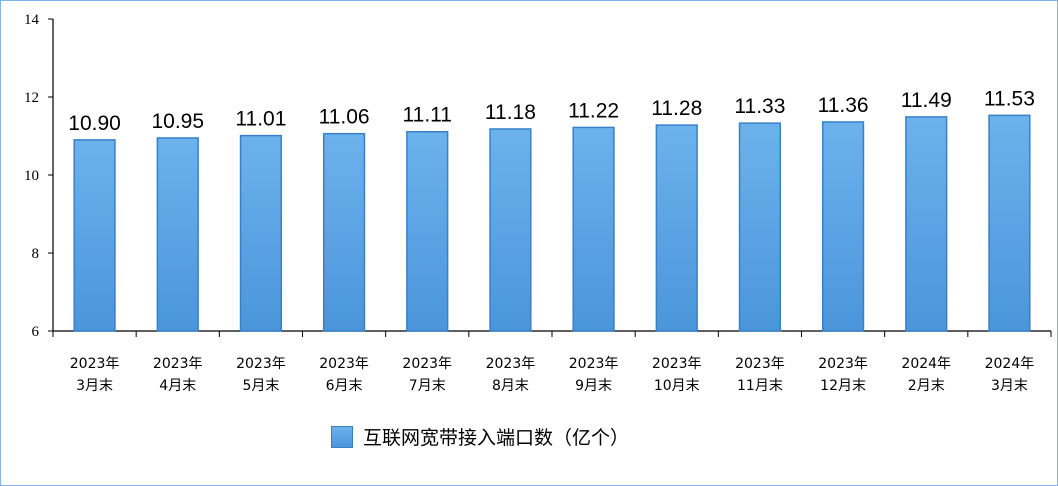 The width and height of the screenshot is (1058, 486). Describe the element at coordinates (342, 436) in the screenshot. I see `legend-swatch` at that location.